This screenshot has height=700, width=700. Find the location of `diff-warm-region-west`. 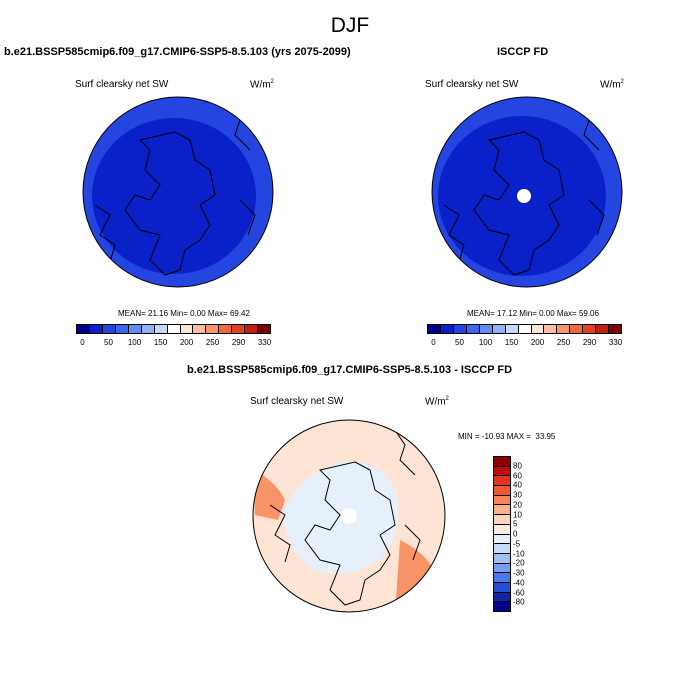

diff-warm-region-west is located at coordinates (269, 495).